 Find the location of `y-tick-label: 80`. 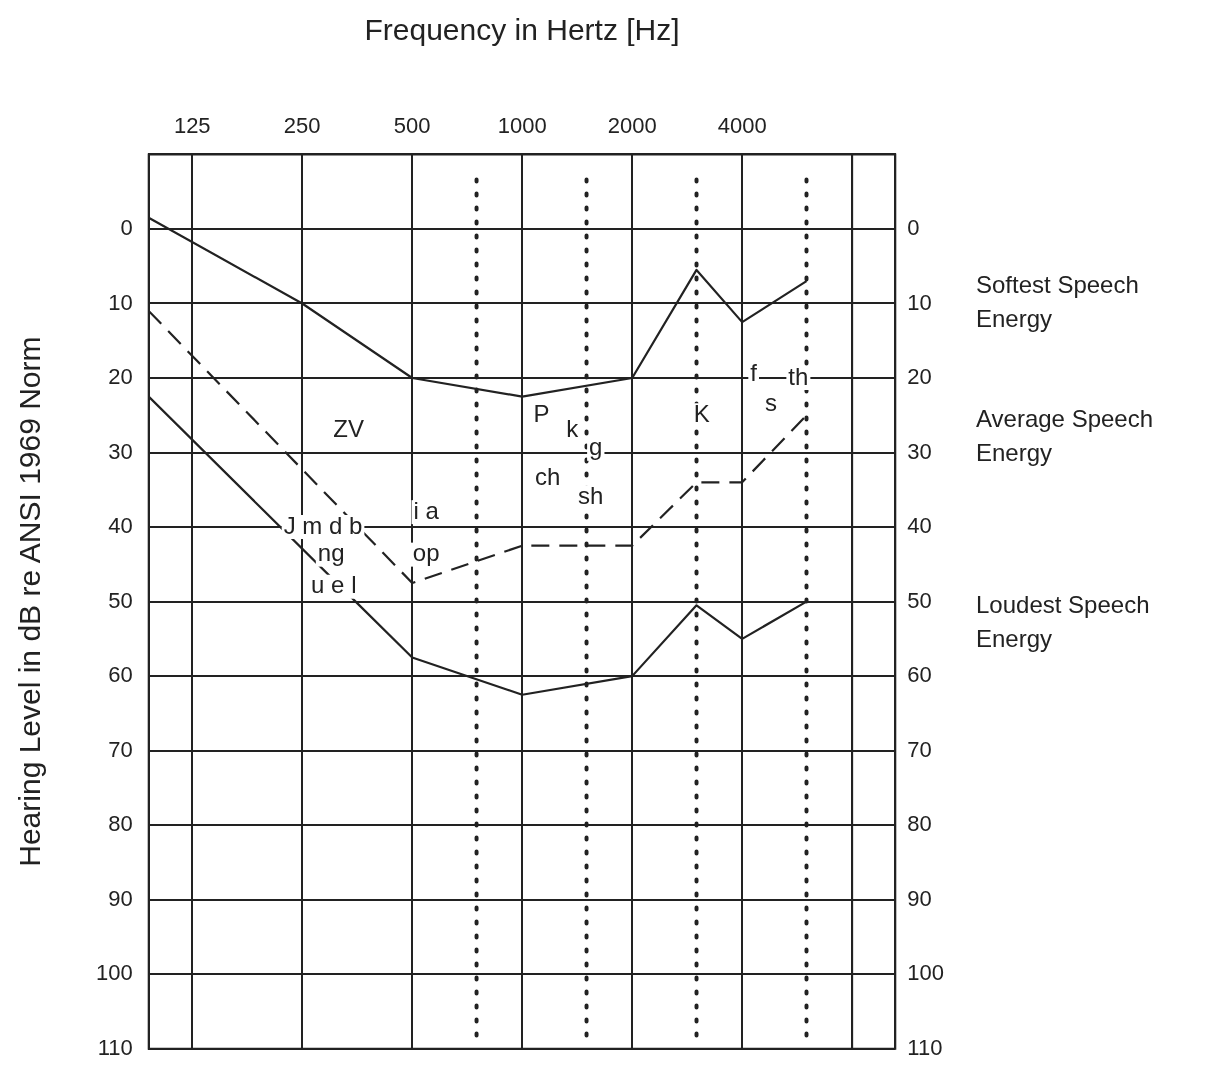

y-tick-label: 80 is located at coordinates (120, 824).